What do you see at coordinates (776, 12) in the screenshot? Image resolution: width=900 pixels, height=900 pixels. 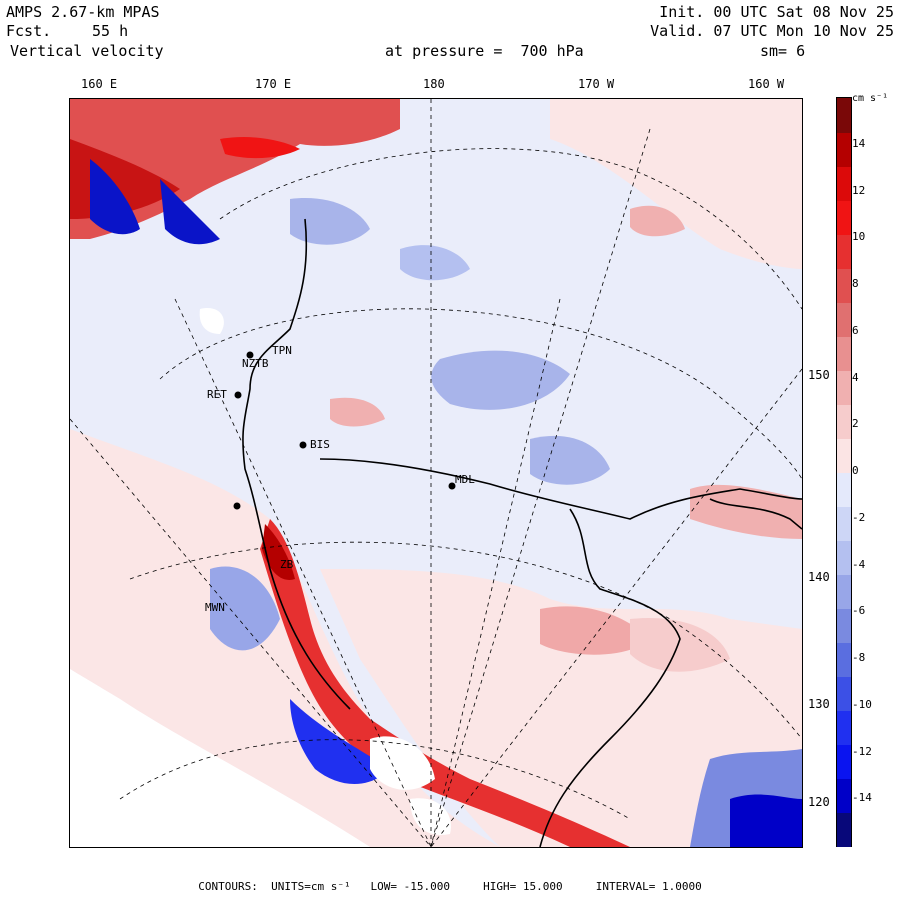 I see `init-time: Init. 00 UTC Sat 08 Nov 25` at bounding box center [776, 12].